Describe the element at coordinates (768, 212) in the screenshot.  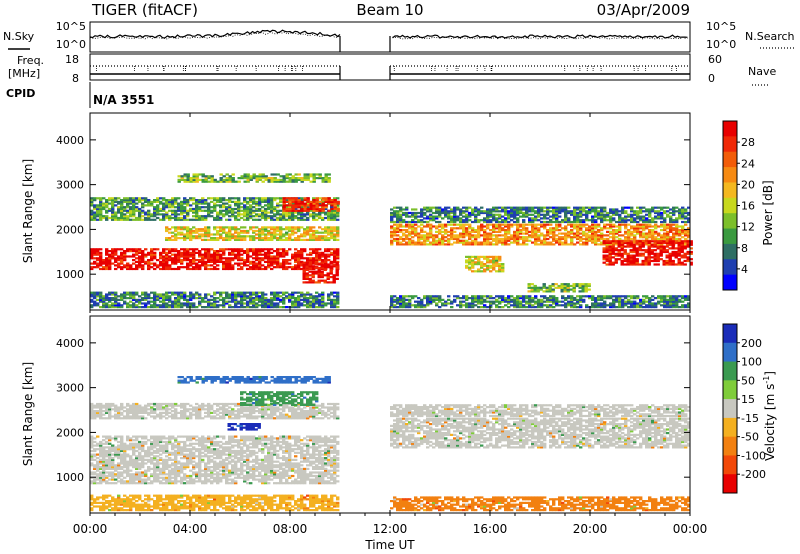
I see `power-colorbar-label: Power [dB]` at that location.